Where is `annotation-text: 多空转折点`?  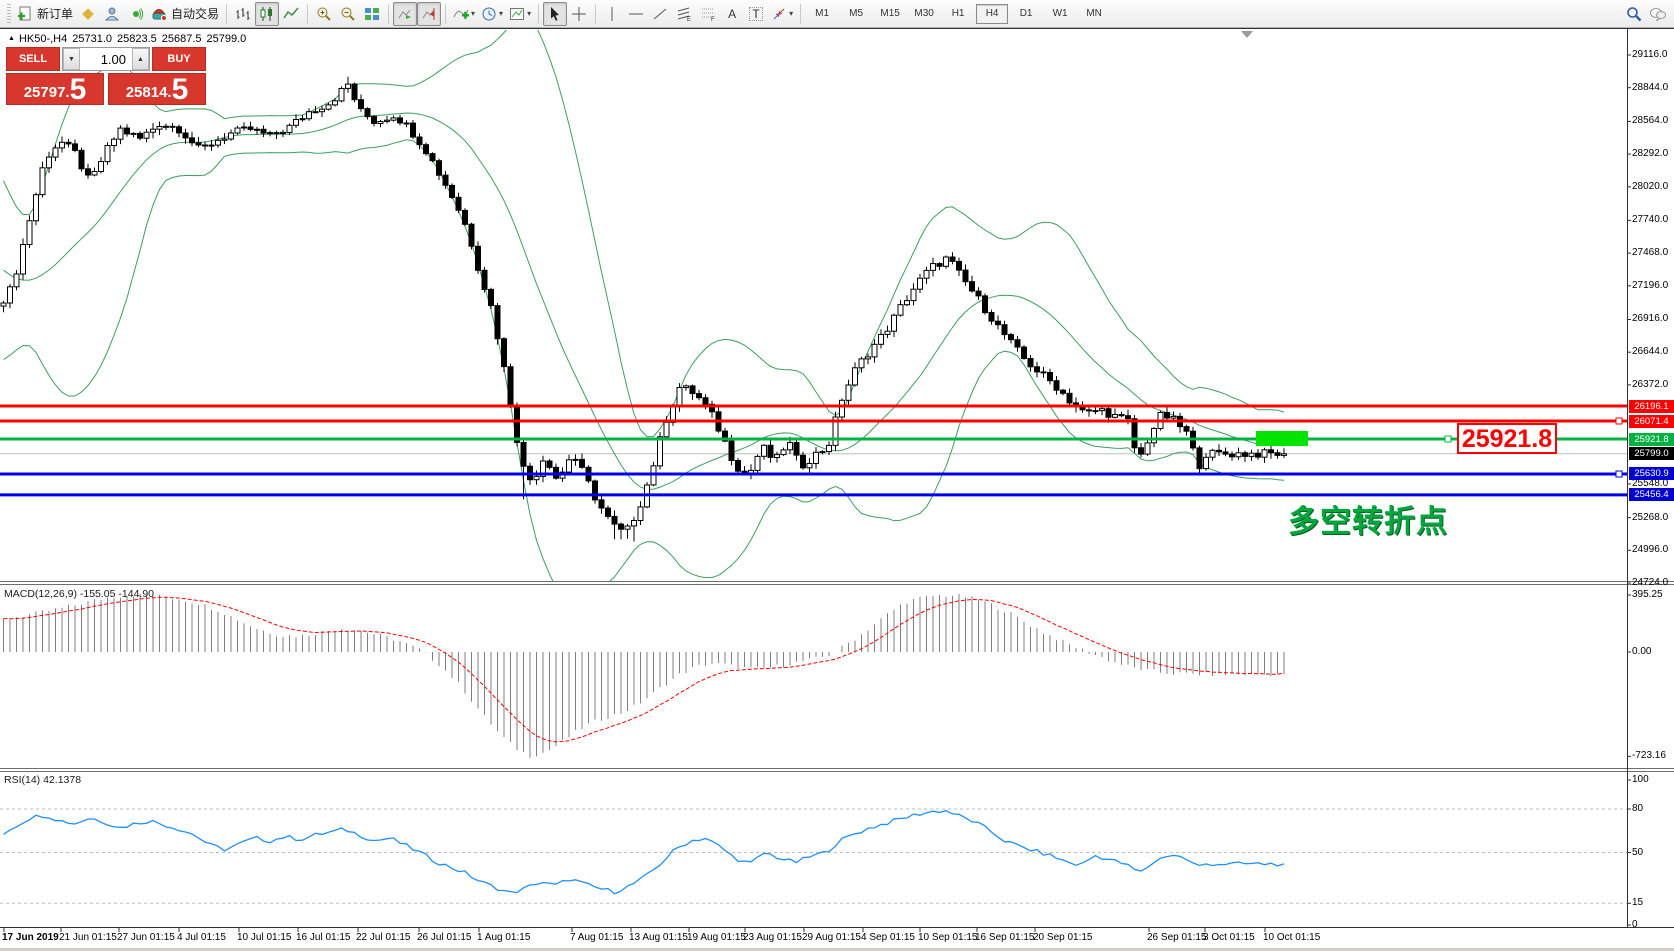 annotation-text: 多空转折点 is located at coordinates (1368, 521).